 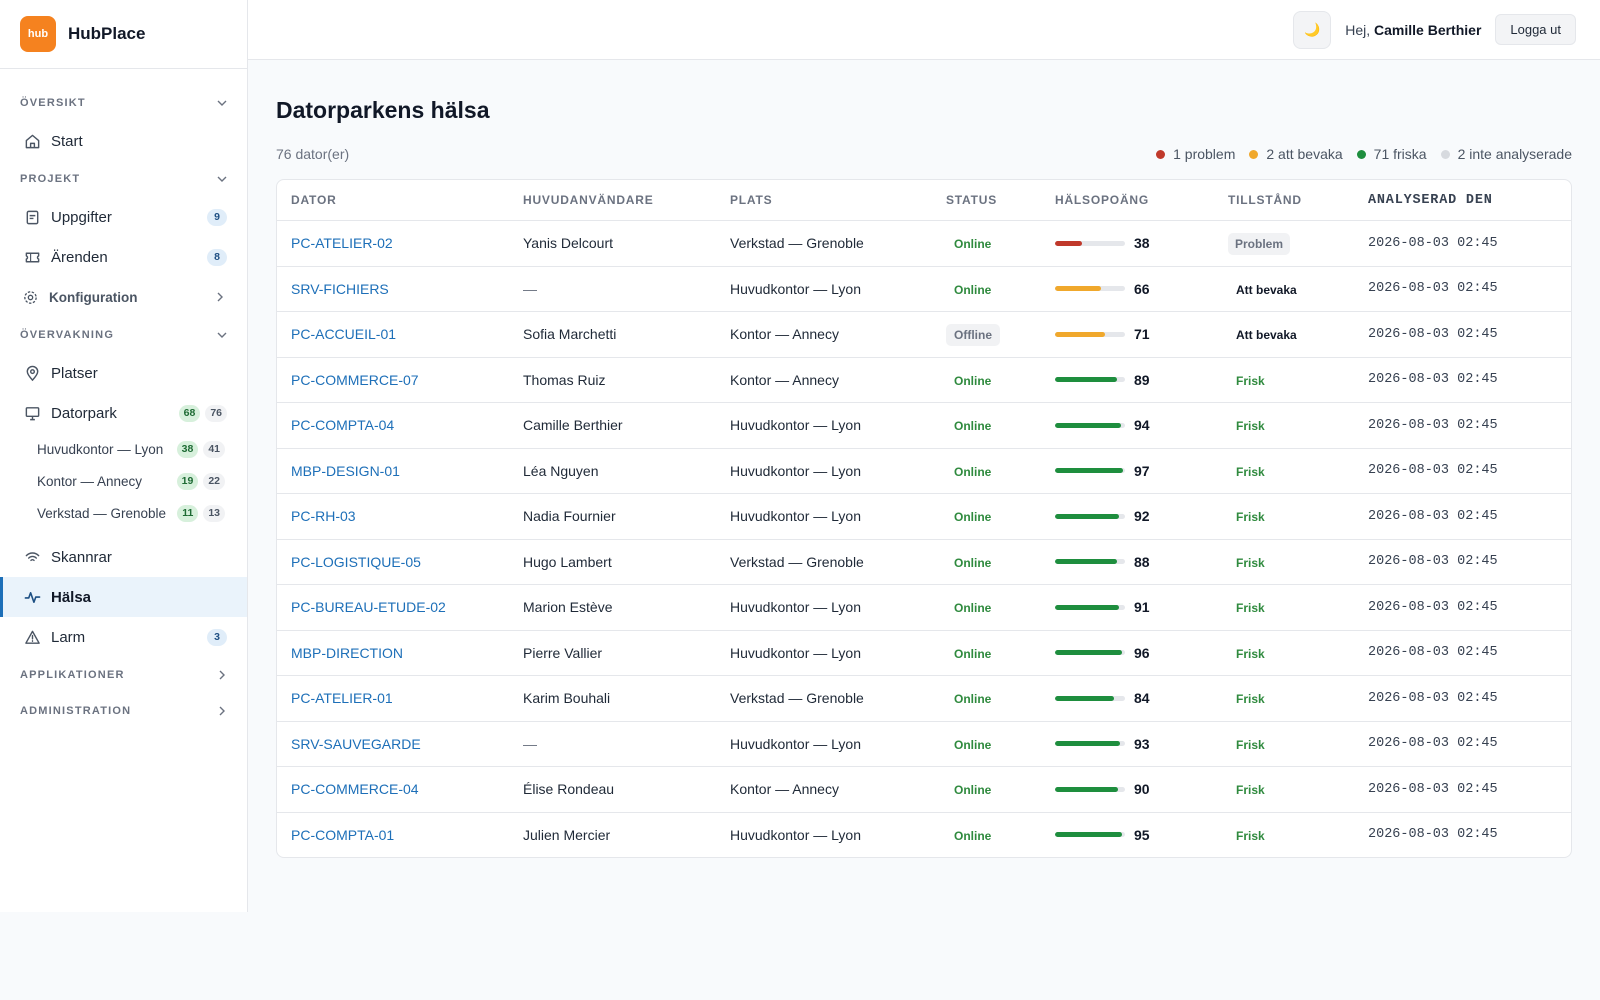 What do you see at coordinates (123, 103) in the screenshot?
I see `section-oversikt: ÖVERSIKT` at bounding box center [123, 103].